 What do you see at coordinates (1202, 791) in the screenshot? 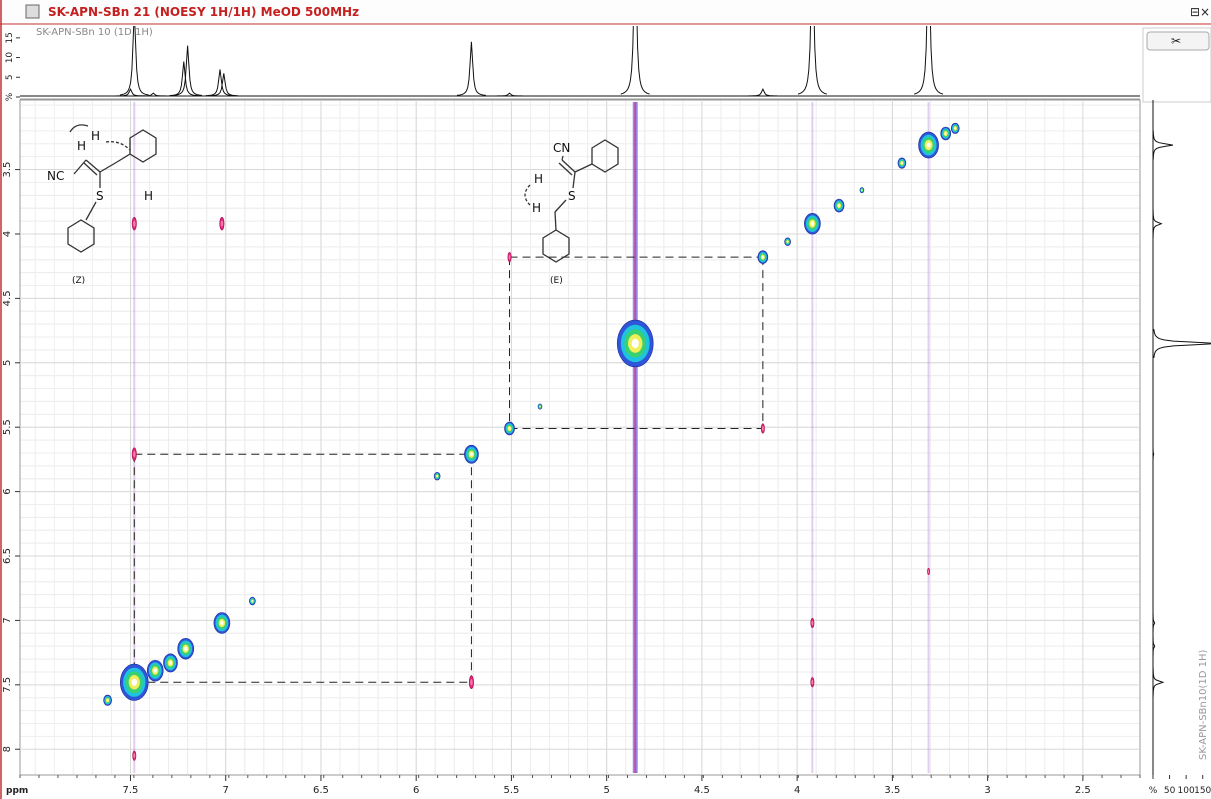
I see `x-tick-label: 150` at bounding box center [1202, 791].